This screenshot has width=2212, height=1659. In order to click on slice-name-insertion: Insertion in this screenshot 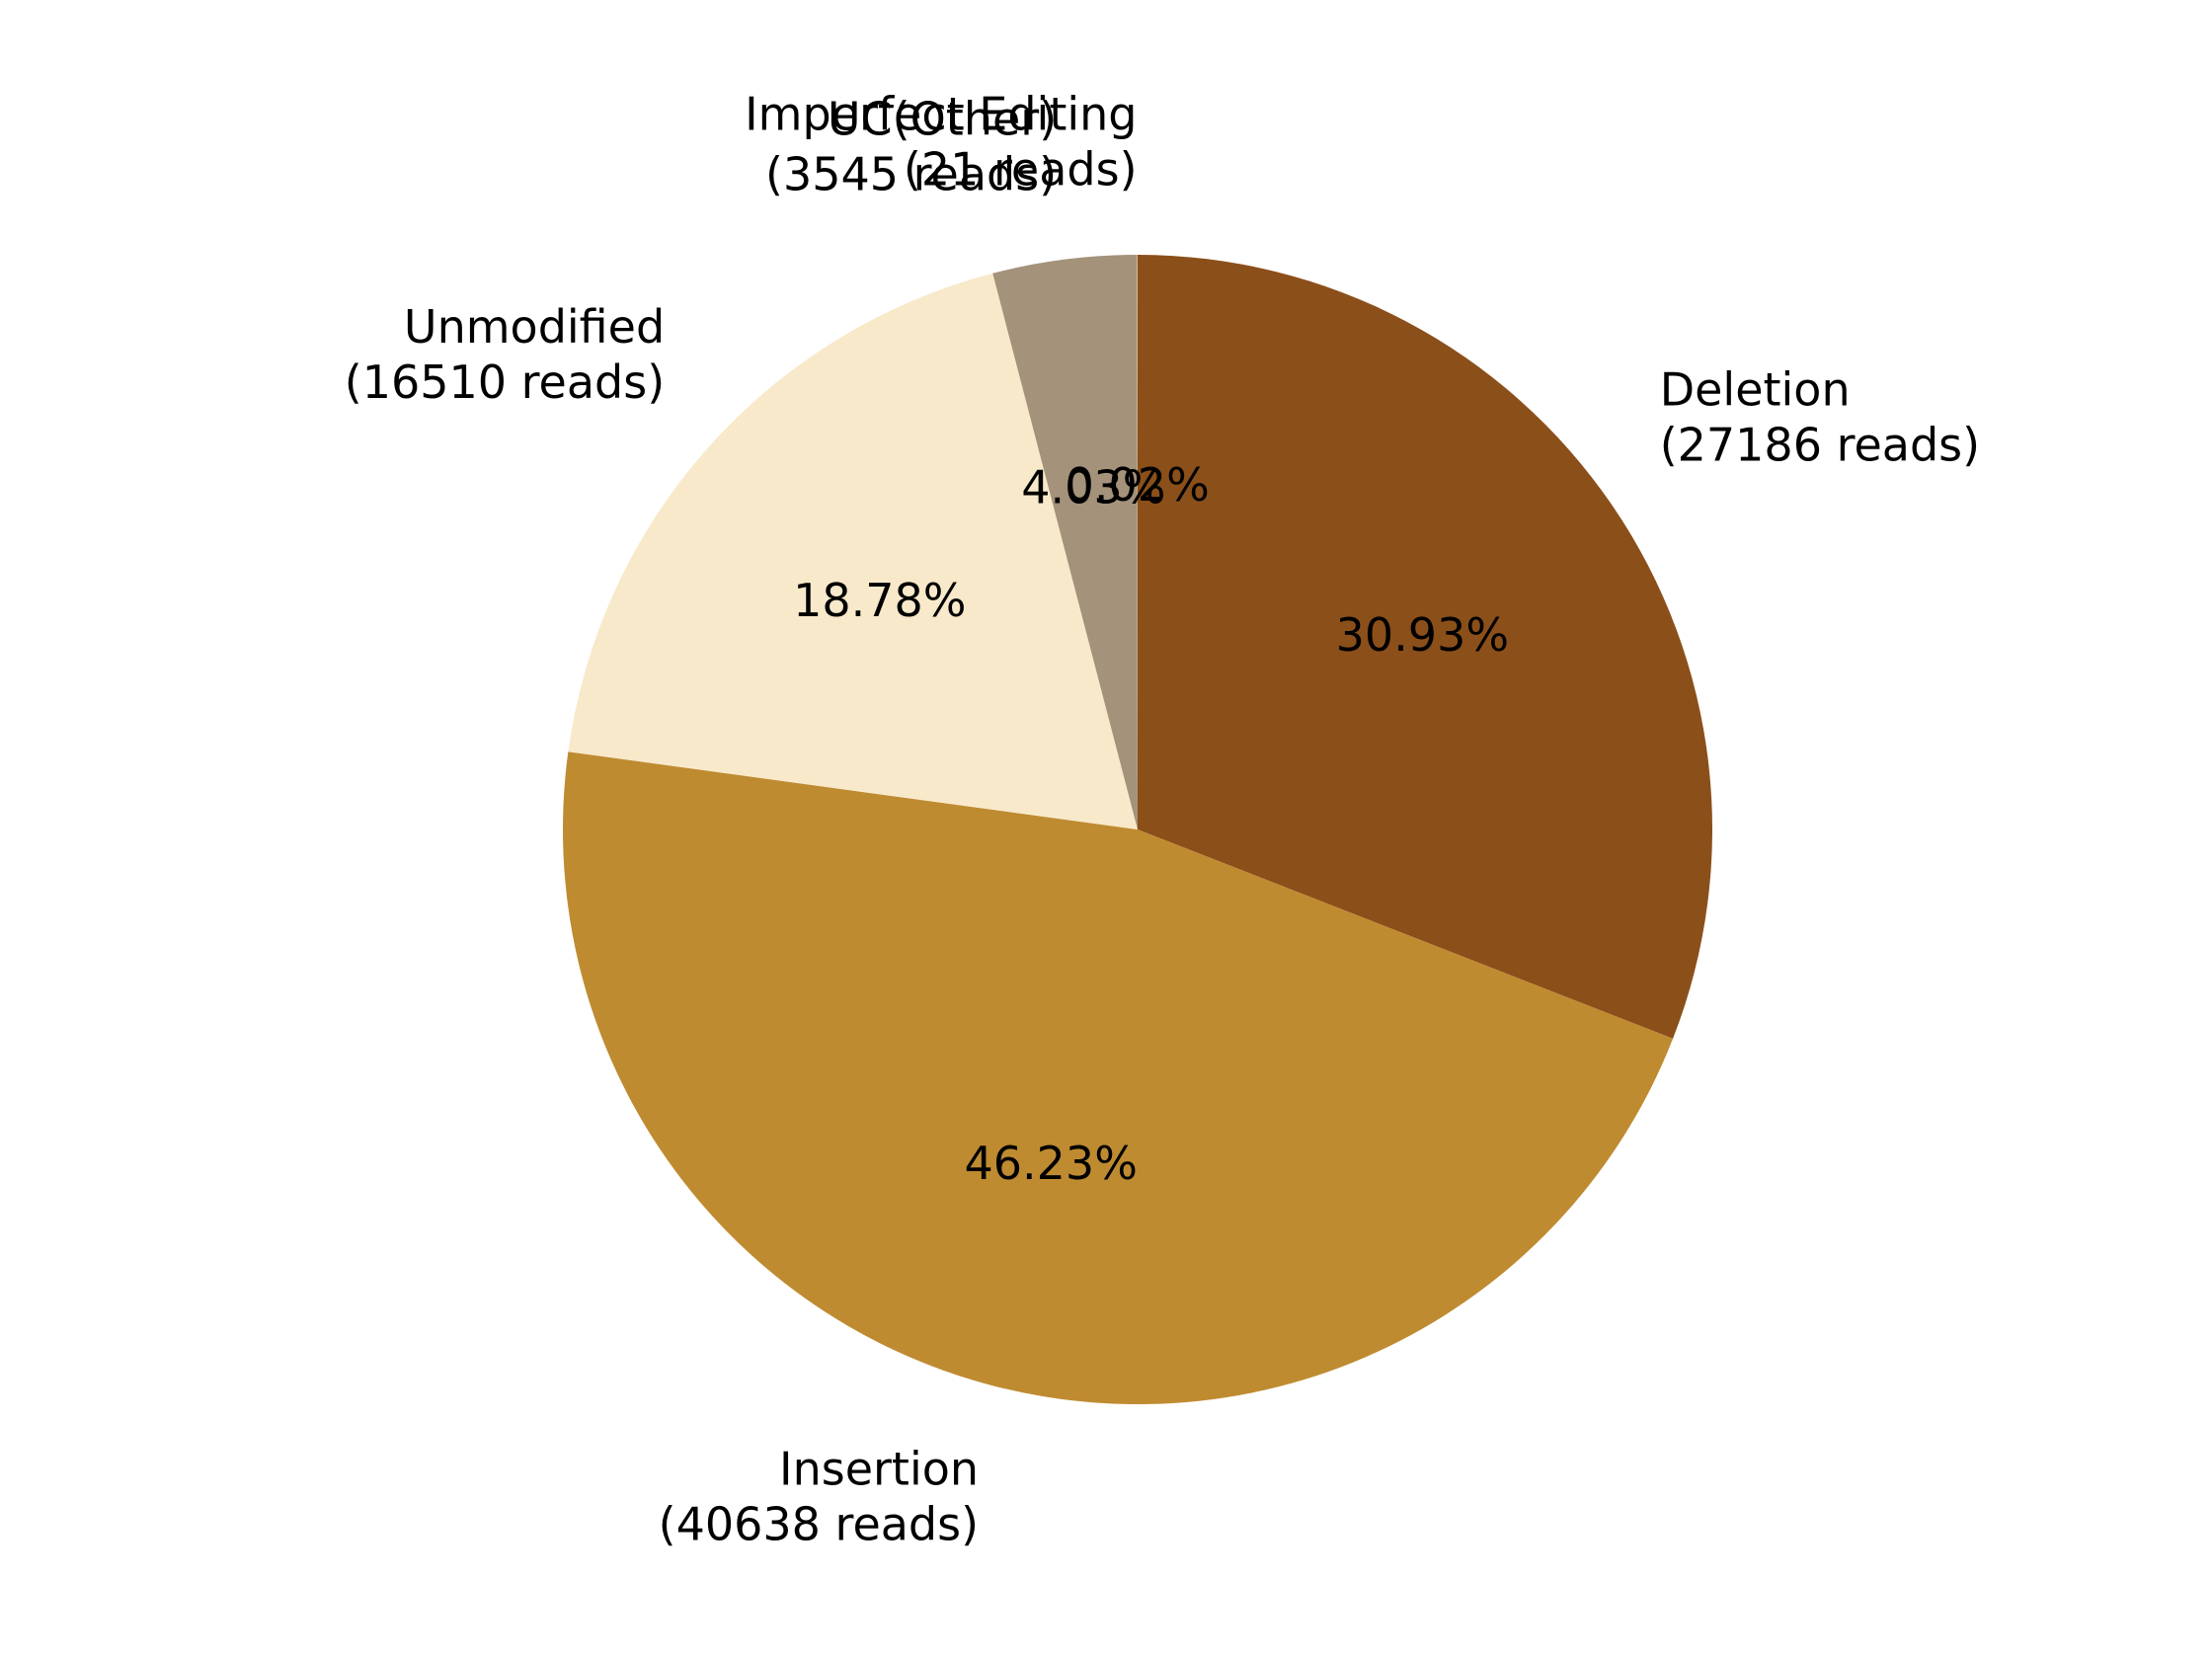, I will do `click(879, 1469)`.